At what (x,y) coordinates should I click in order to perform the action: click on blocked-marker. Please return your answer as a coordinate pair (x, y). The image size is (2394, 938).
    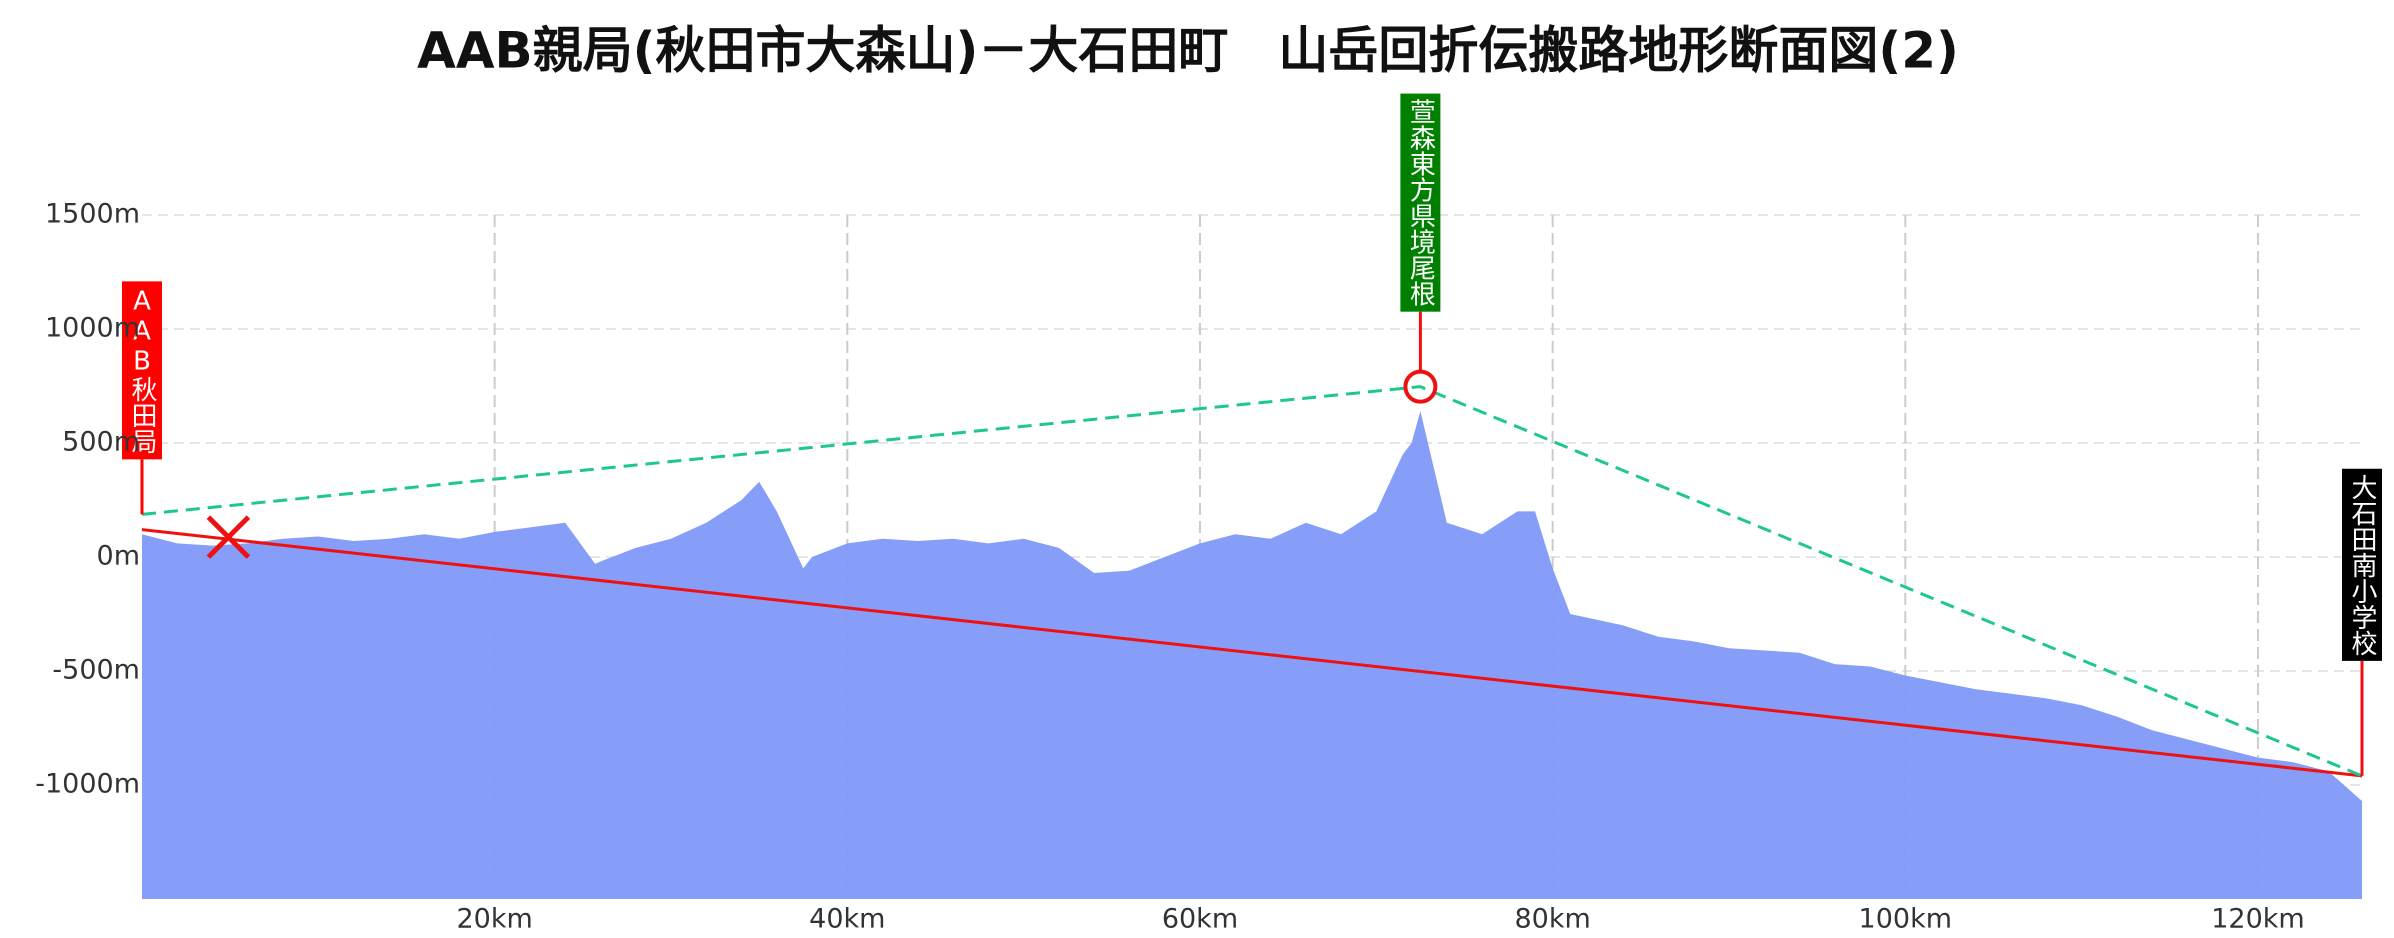
    Looking at the image, I should click on (228, 537).